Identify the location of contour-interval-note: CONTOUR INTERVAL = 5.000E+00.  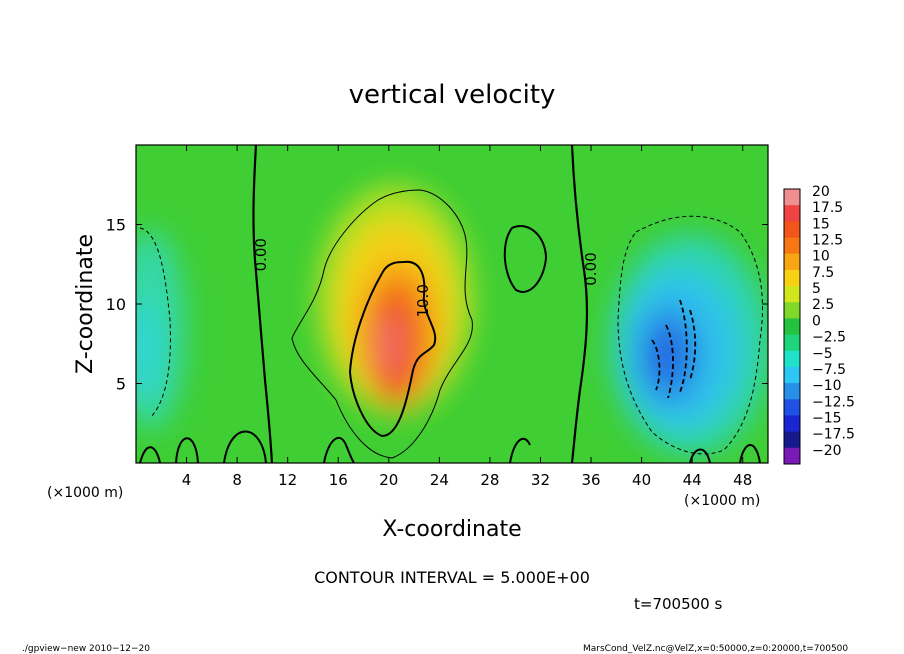
(452, 577).